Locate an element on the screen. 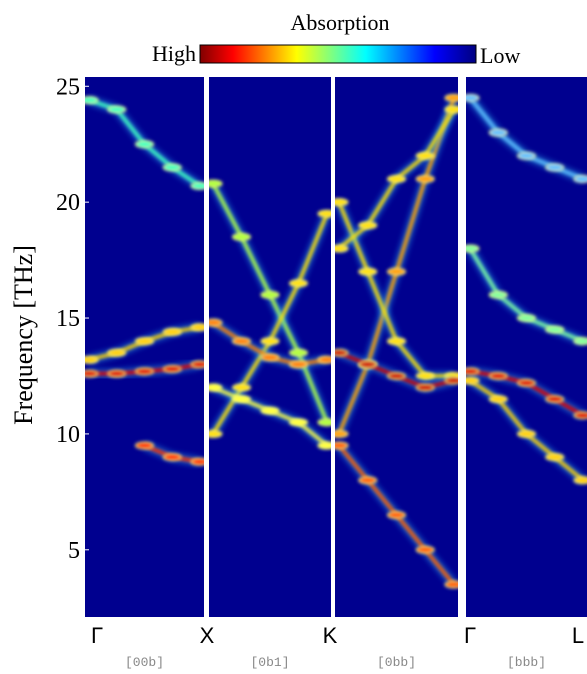 Image resolution: width=587 pixels, height=674 pixels. direction-label: [0bb] is located at coordinates (396, 662).